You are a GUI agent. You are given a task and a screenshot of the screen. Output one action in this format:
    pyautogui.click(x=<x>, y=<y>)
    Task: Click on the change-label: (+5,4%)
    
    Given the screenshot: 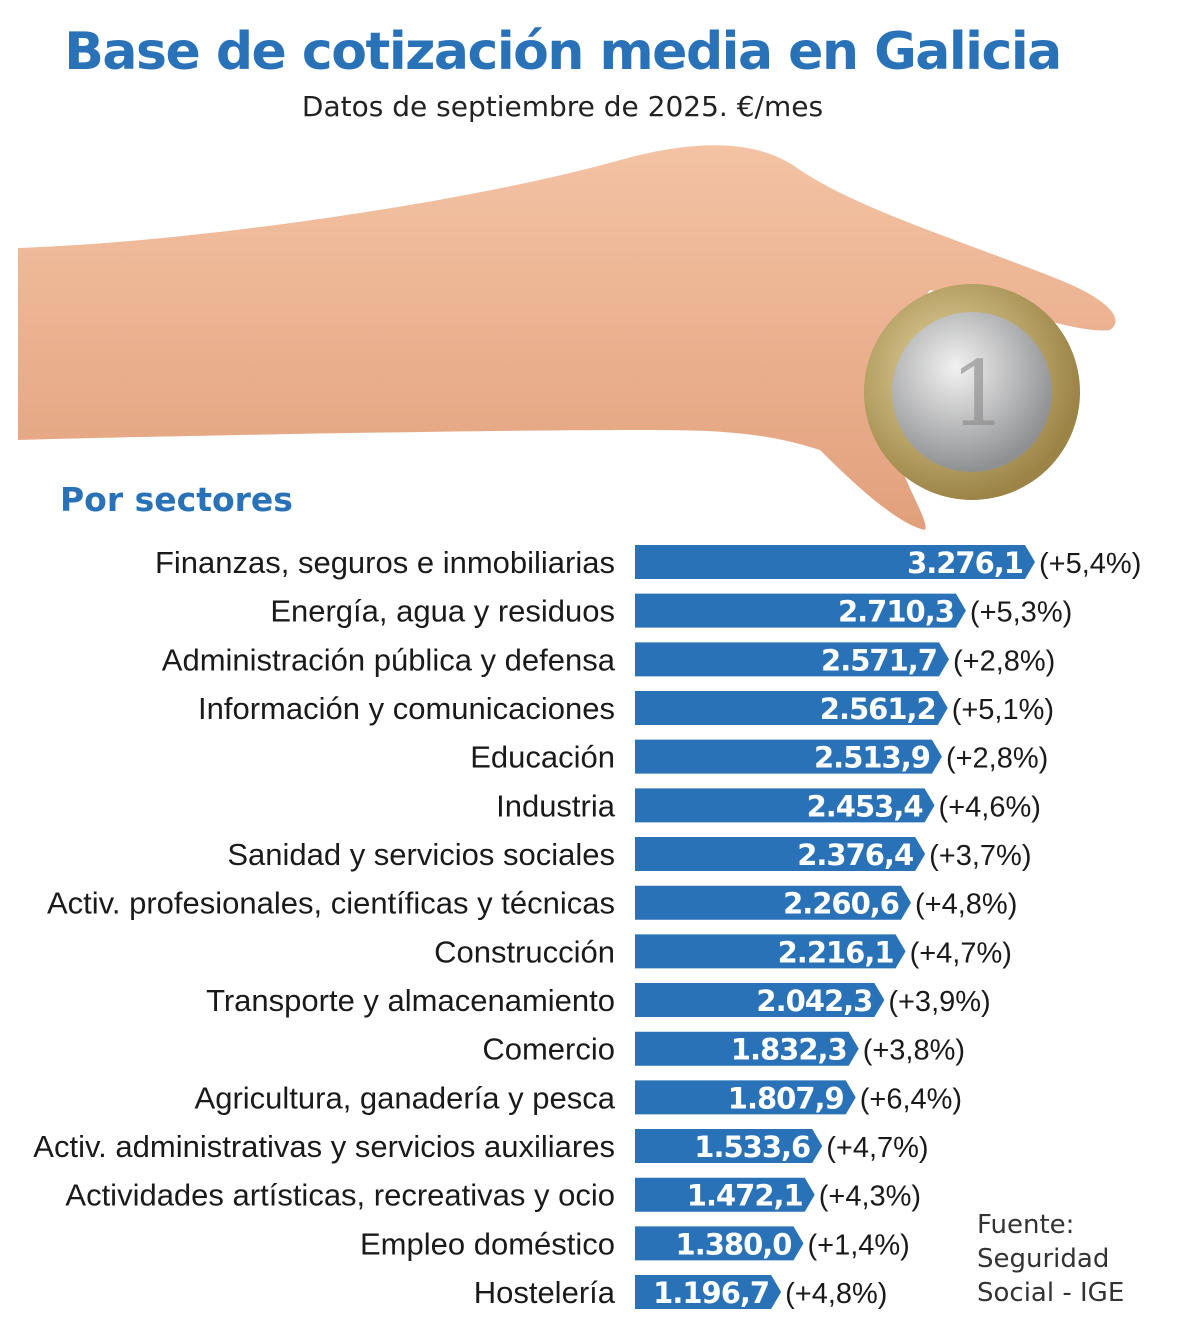 What is the action you would take?
    pyautogui.click(x=1090, y=564)
    